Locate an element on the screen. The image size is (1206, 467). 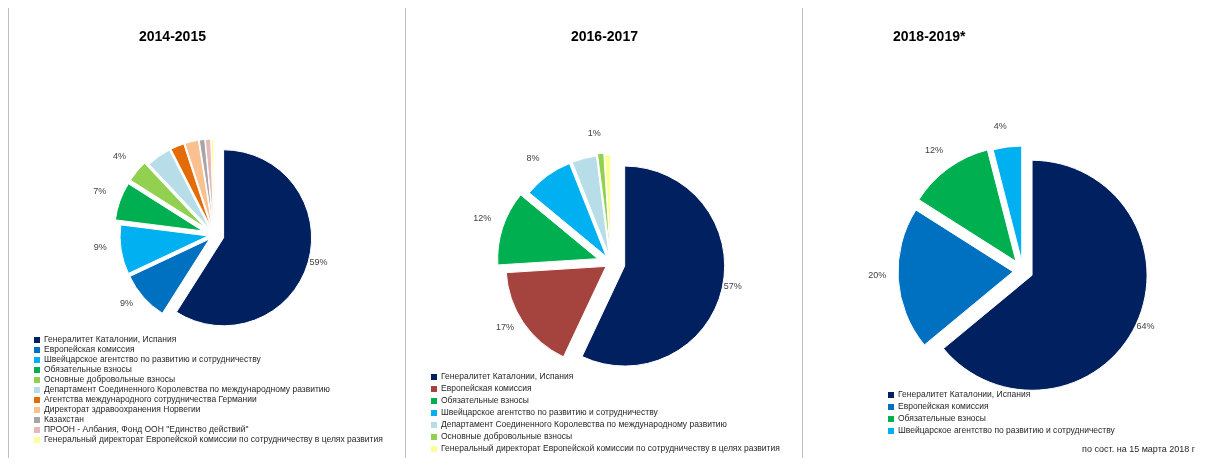
chart-title: 2018-2019* is located at coordinates (929, 36).